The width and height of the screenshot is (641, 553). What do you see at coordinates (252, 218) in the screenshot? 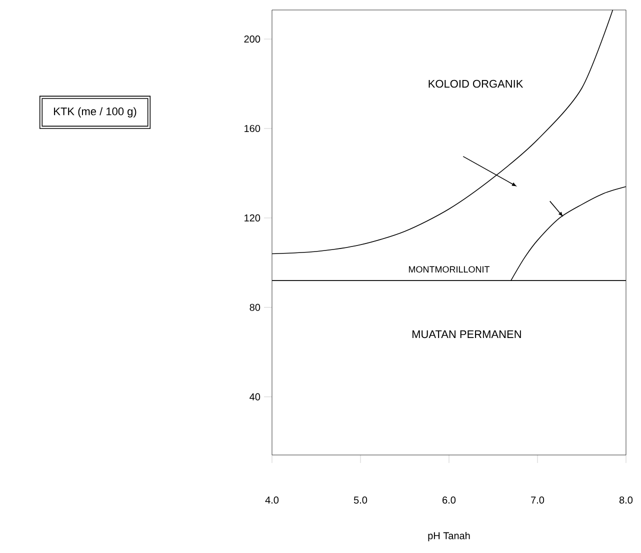
I see `y-tick-label: 120` at bounding box center [252, 218].